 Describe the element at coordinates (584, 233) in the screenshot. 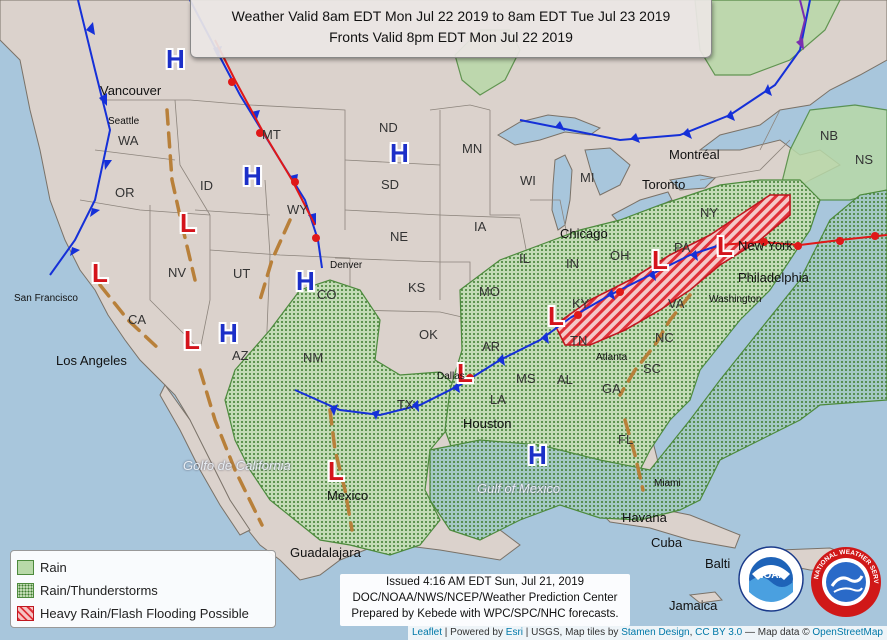

I see `city-label: Chicago` at that location.